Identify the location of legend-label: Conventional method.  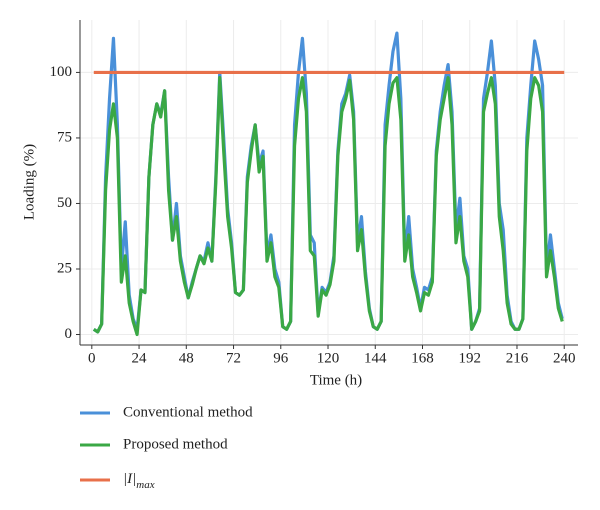
(188, 412).